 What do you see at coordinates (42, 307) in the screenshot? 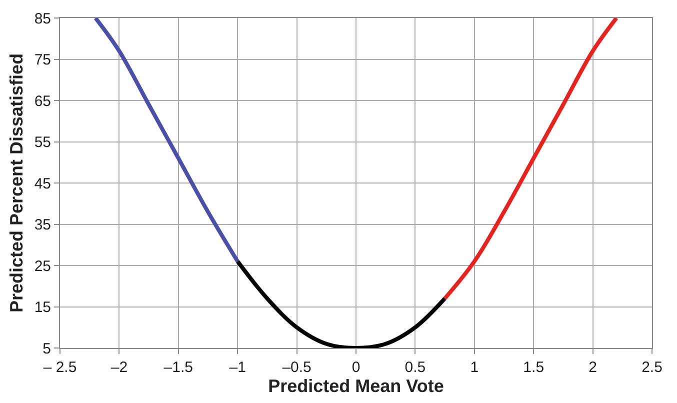
I see `y-tick-label: 15` at bounding box center [42, 307].